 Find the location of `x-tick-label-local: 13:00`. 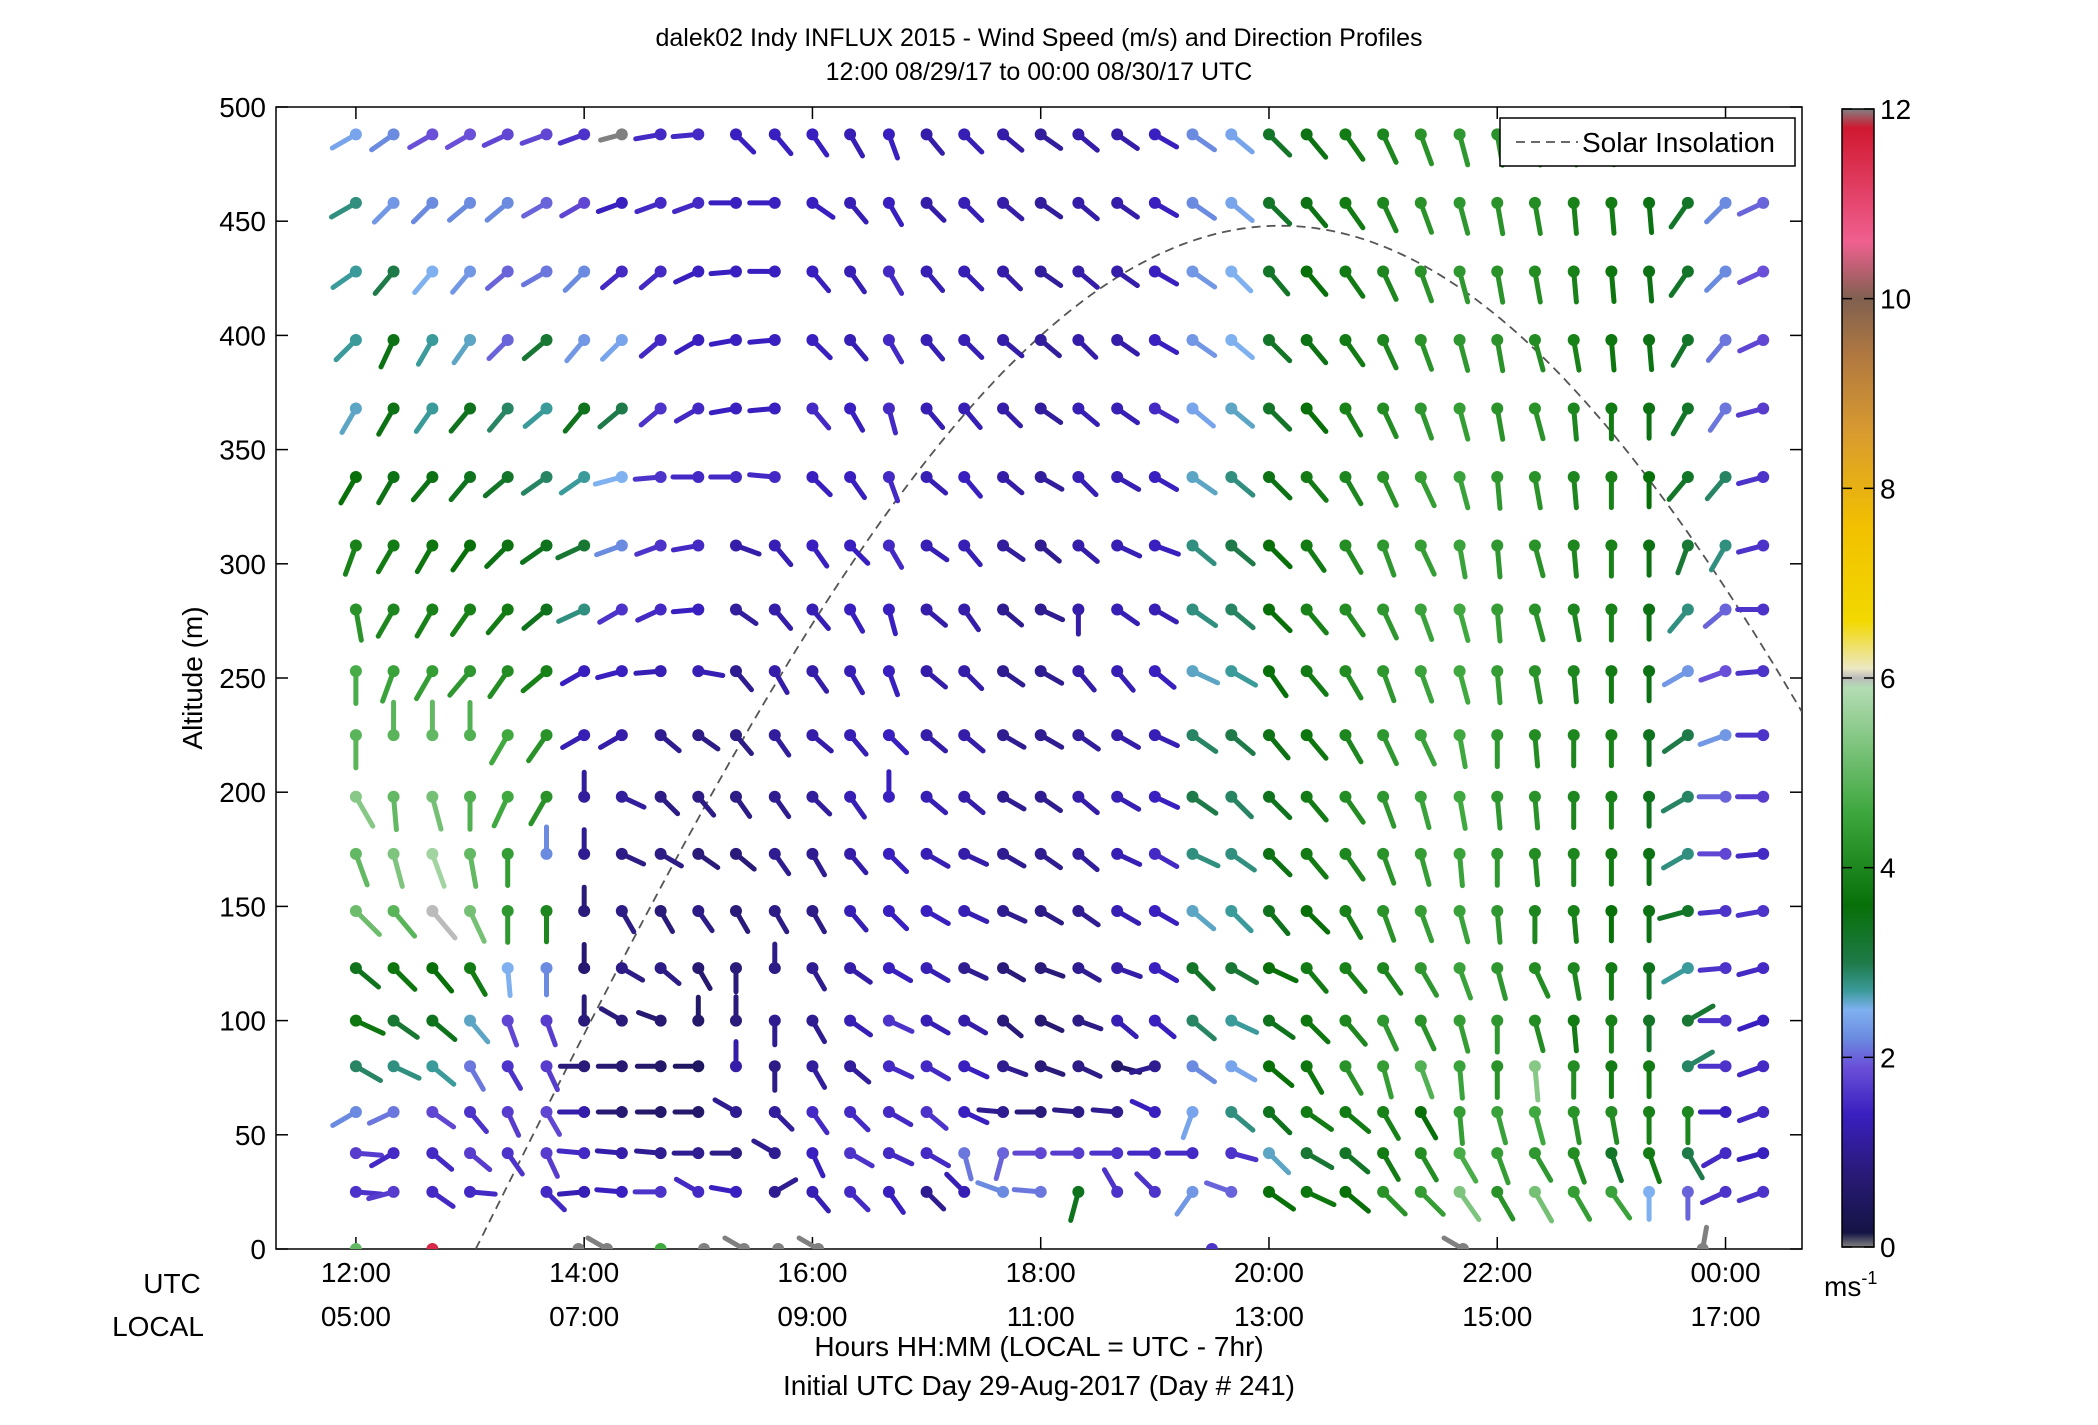

x-tick-label-local: 13:00 is located at coordinates (1269, 1316).